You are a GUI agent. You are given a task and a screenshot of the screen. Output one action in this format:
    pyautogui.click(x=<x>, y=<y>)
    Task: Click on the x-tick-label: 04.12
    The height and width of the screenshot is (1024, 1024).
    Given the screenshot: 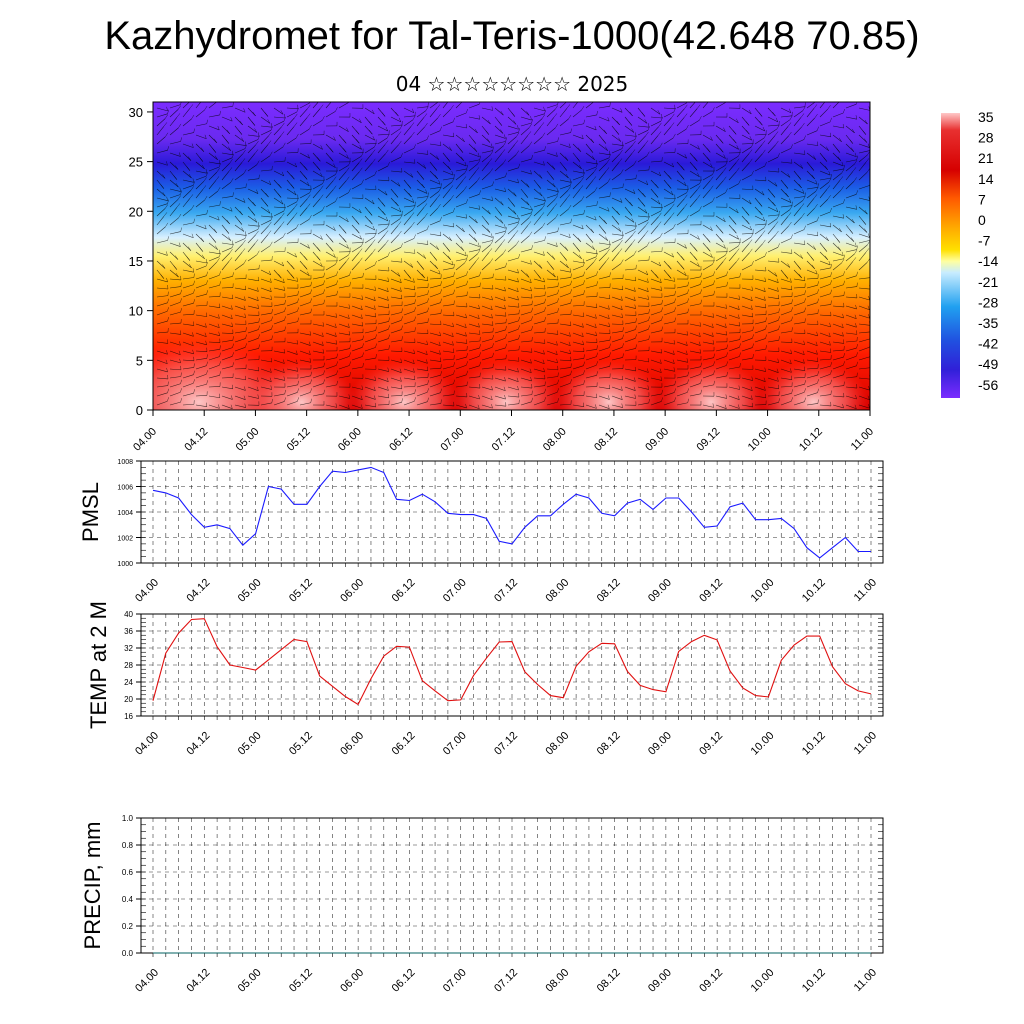 What is the action you would take?
    pyautogui.click(x=198, y=591)
    